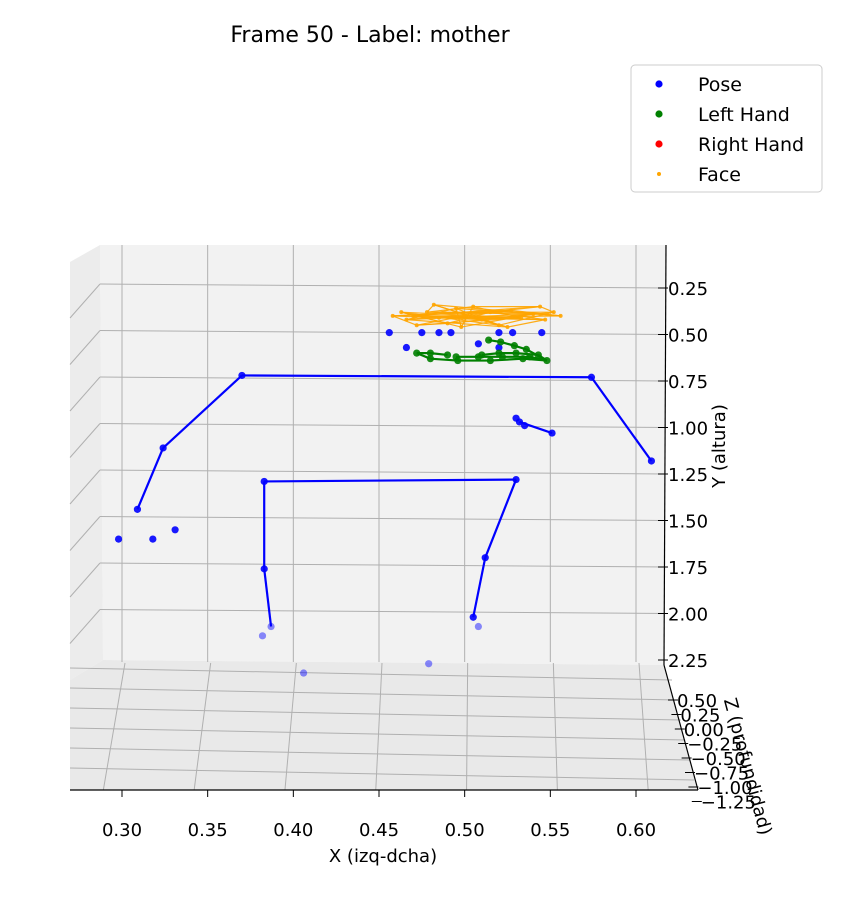 The width and height of the screenshot is (868, 897). What do you see at coordinates (636, 830) in the screenshot?
I see `x-tick-label: 0.60` at bounding box center [636, 830].